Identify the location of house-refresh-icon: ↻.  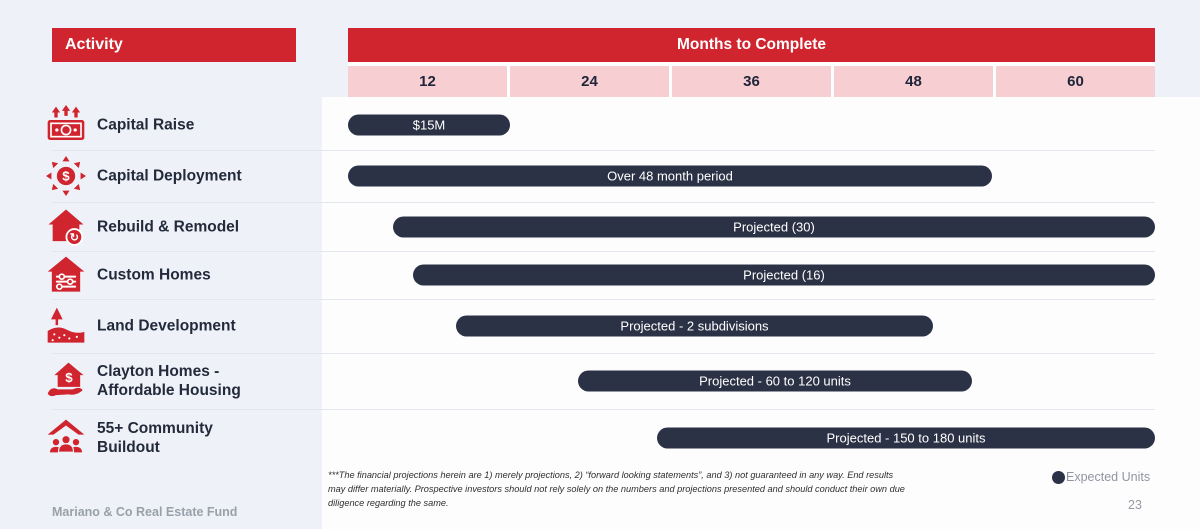
(66, 227).